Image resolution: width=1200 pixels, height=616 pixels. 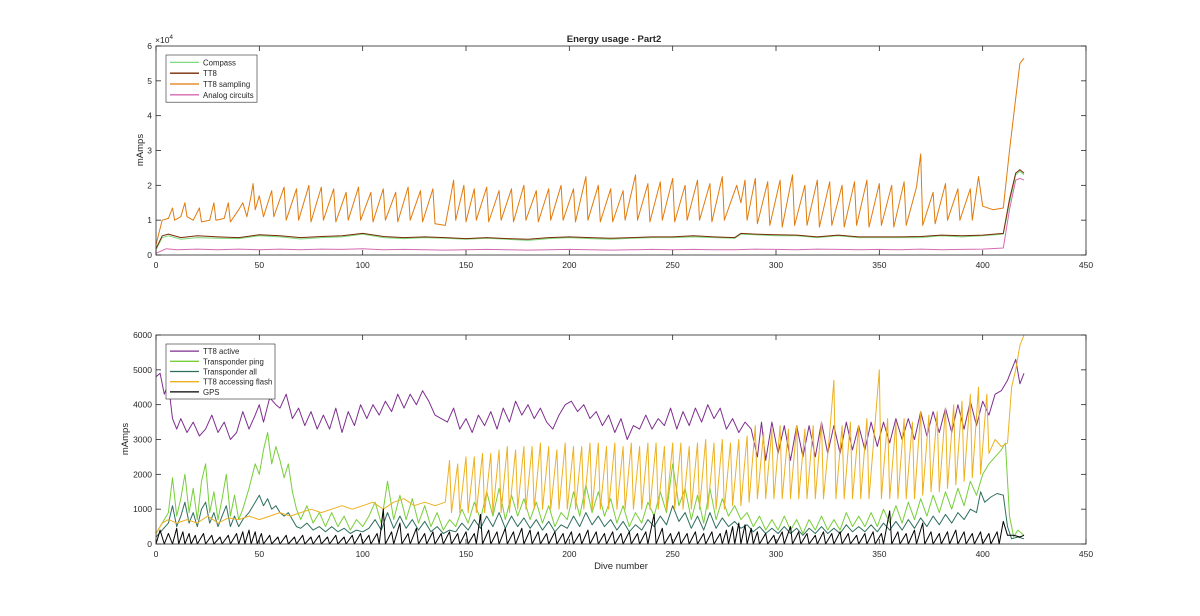 I want to click on y-tick-label: 1, so click(x=149, y=220).